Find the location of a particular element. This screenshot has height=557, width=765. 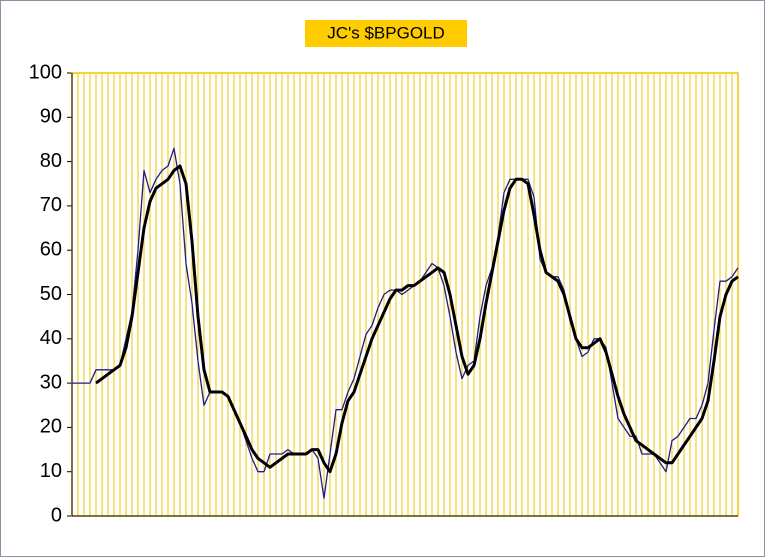

chart-title: JC's $BPGOLD is located at coordinates (386, 32).